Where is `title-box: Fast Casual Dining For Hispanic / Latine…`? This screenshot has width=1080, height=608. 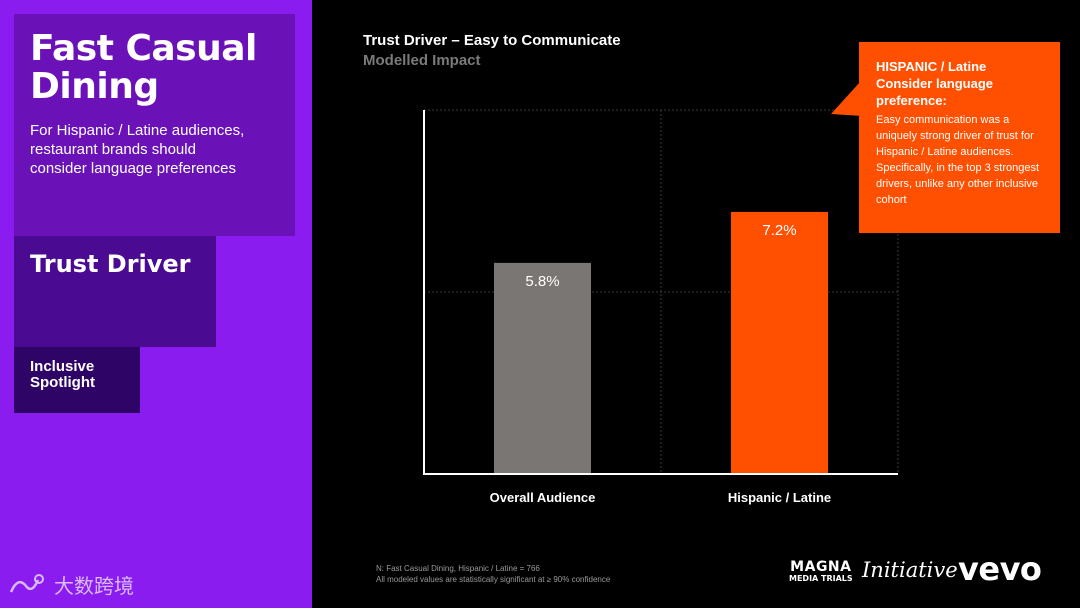 title-box: Fast Casual Dining For Hispanic / Latine… is located at coordinates (154, 125).